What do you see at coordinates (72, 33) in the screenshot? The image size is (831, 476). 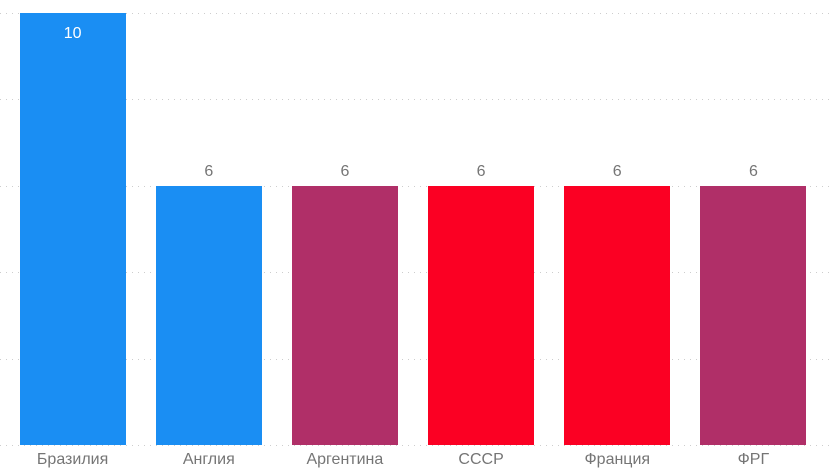 I see `bar-value-label: 10` at bounding box center [72, 33].